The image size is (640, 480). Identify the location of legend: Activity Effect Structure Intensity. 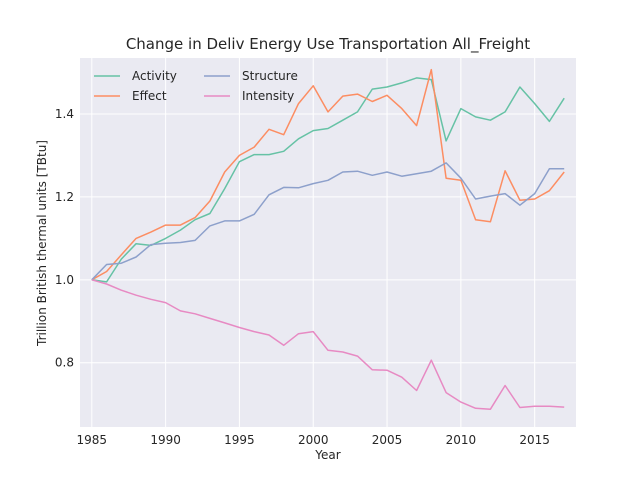
(196, 86).